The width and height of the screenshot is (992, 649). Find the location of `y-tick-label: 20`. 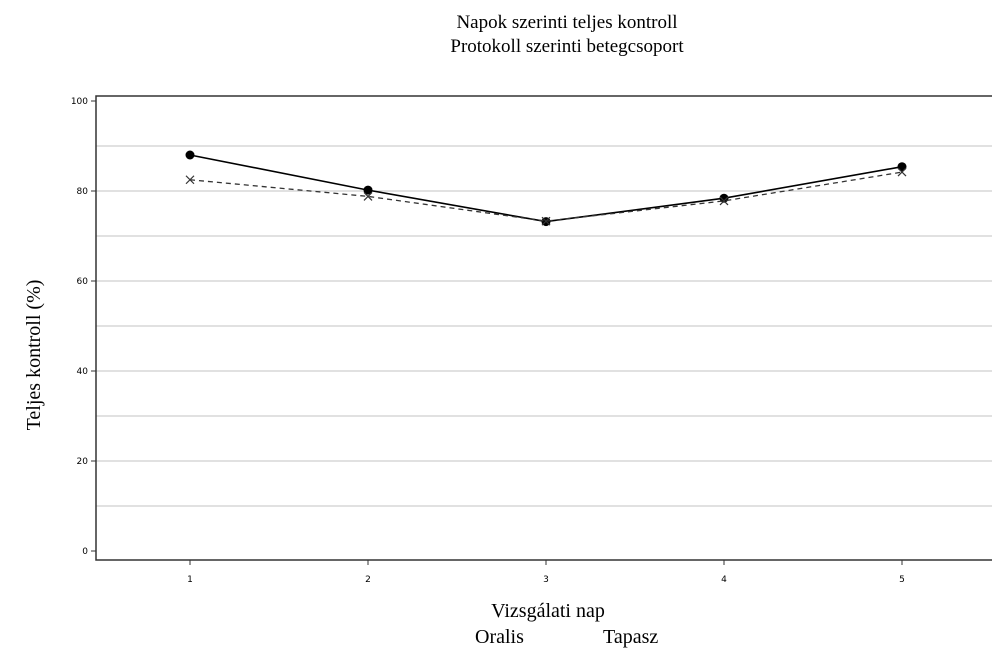

y-tick-label: 20 is located at coordinates (83, 462).